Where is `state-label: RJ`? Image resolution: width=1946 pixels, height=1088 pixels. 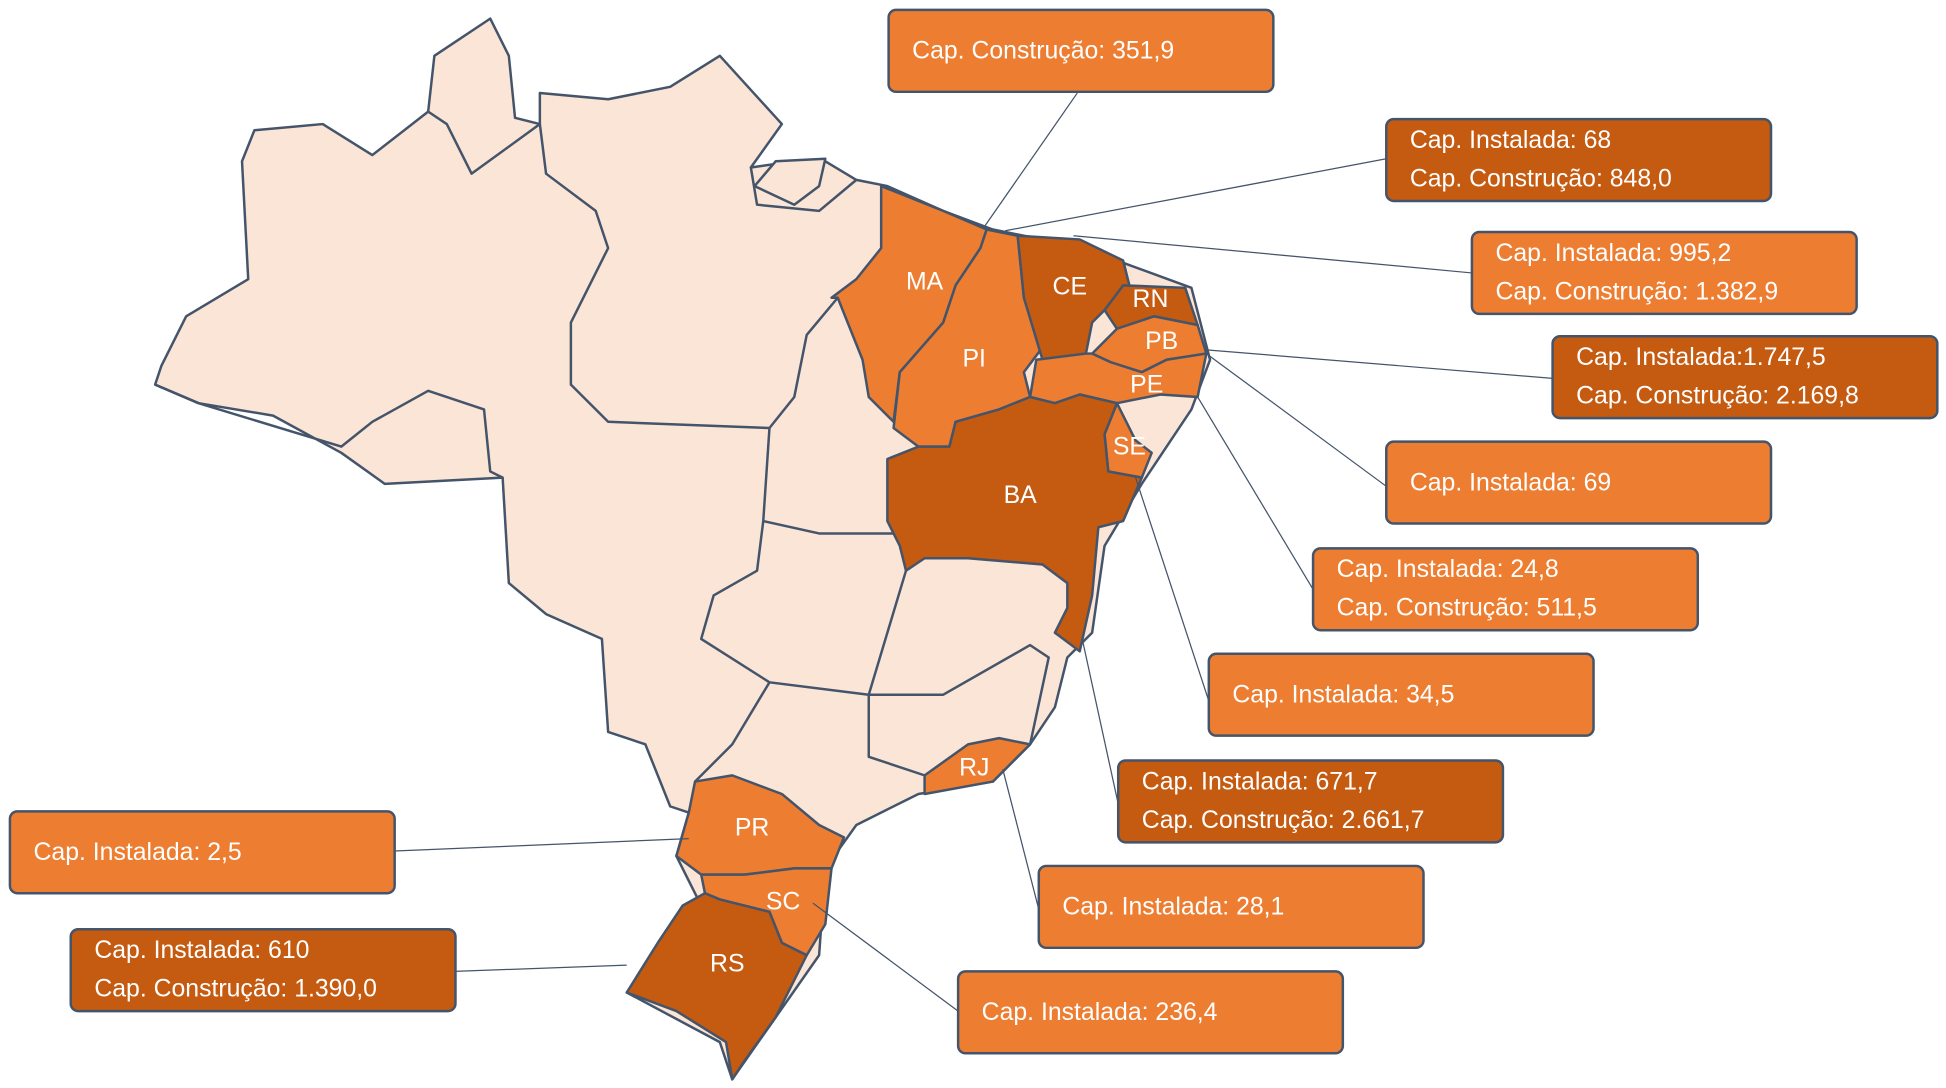 state-label: RJ is located at coordinates (974, 768).